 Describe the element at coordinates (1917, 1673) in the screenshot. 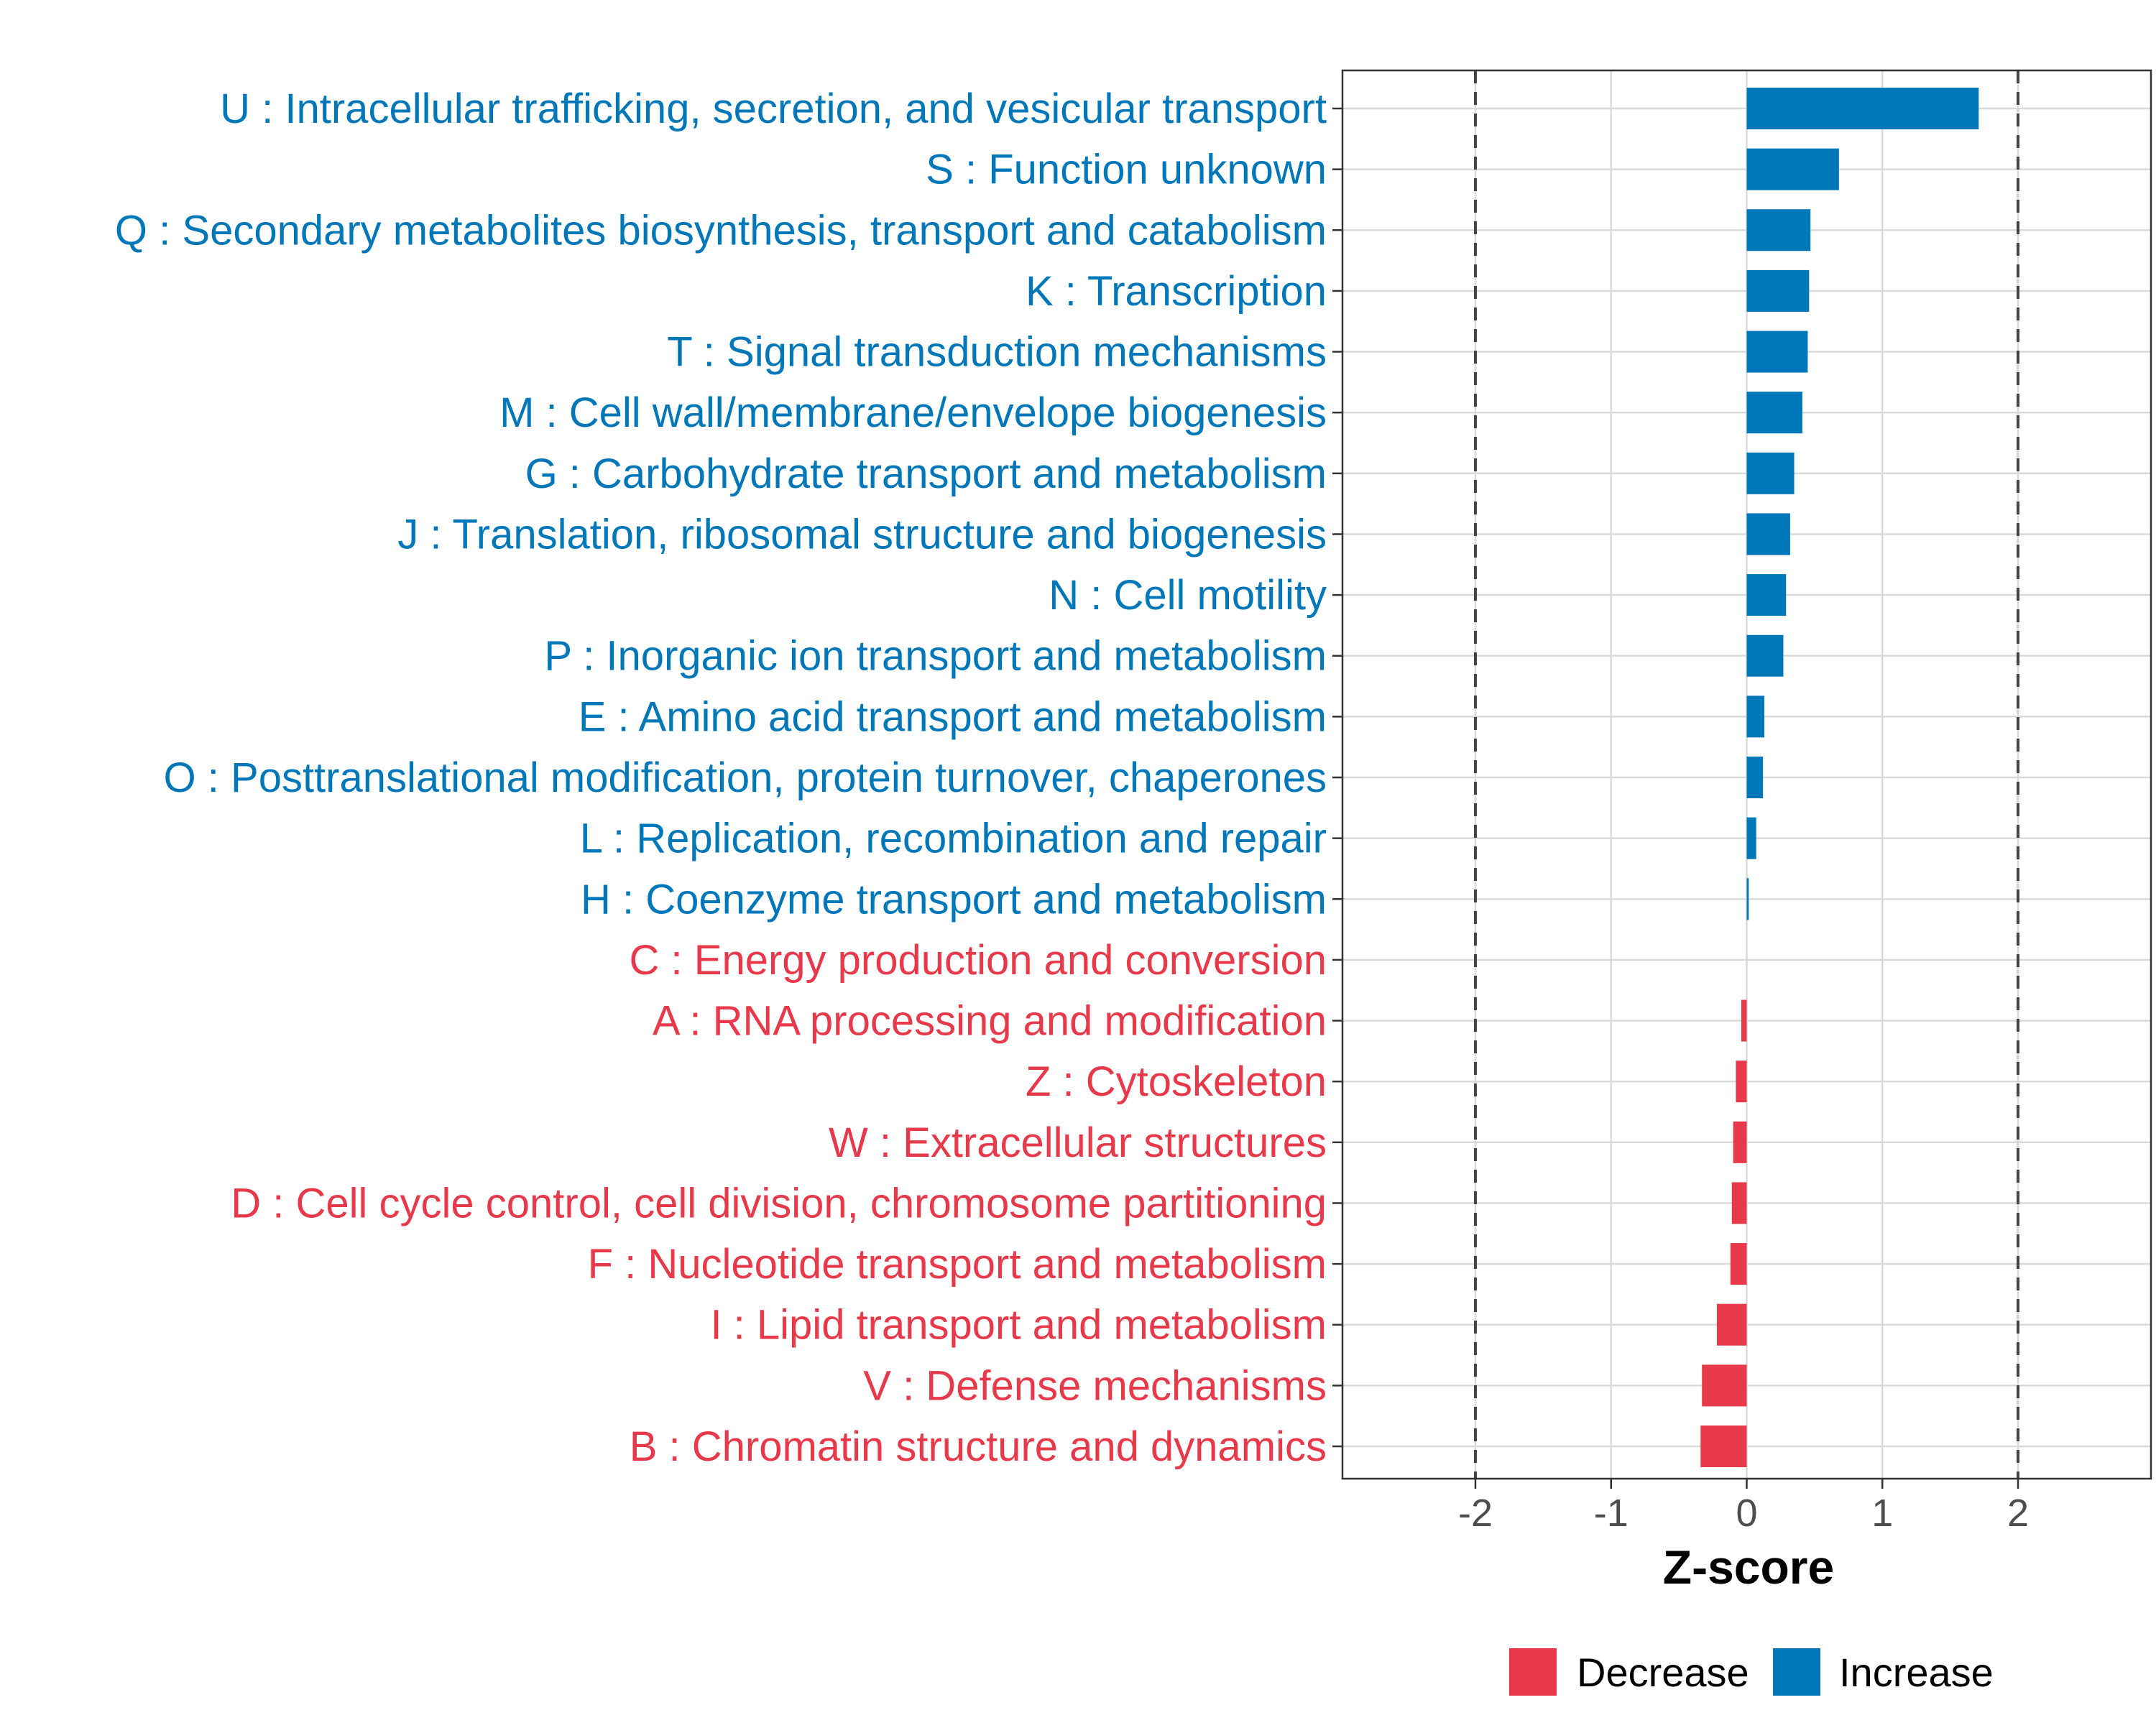

I see `legend-label: Increase` at that location.